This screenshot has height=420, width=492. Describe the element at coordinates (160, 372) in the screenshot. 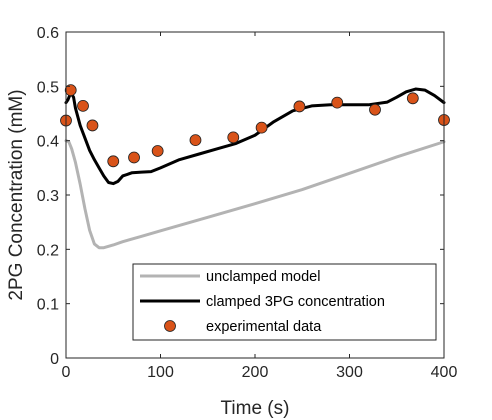

I see `x-tick-label: 100` at that location.